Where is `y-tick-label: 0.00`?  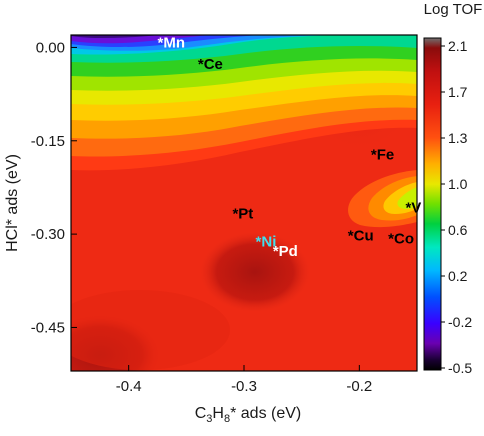 y-tick-label: 0.00 is located at coordinates (50, 47).